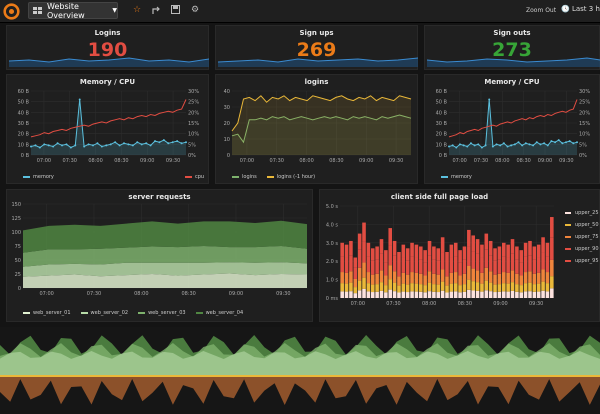 Image resolution: width=600 pixels, height=414 pixels. Describe the element at coordinates (24, 124) in the screenshot. I see `y-tick-label: 30 B` at that location.